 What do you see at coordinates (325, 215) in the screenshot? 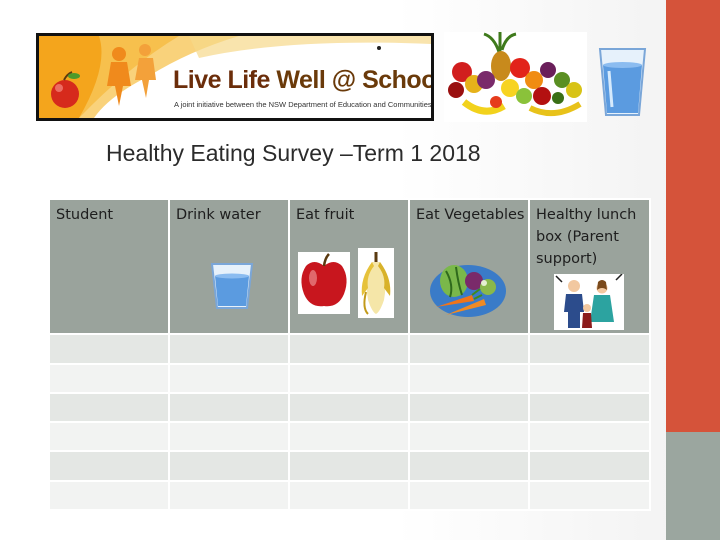
I see `header-label: Eat fruit` at bounding box center [325, 215].